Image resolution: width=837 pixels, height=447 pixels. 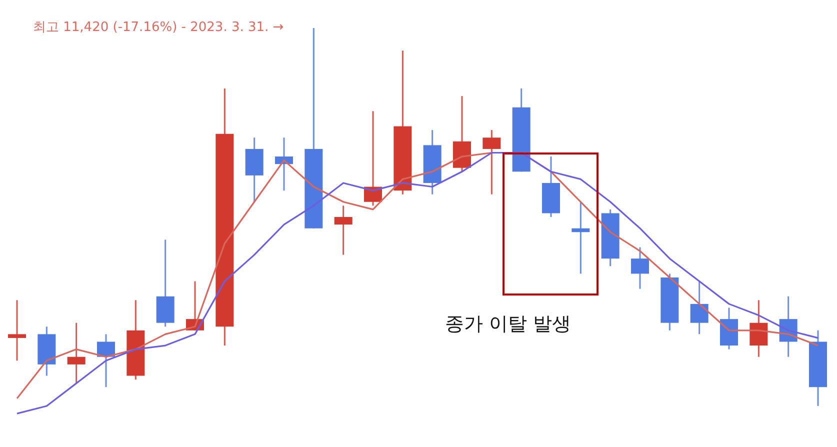 I want to click on annotation: 종가 이탈 발생, so click(x=508, y=324).